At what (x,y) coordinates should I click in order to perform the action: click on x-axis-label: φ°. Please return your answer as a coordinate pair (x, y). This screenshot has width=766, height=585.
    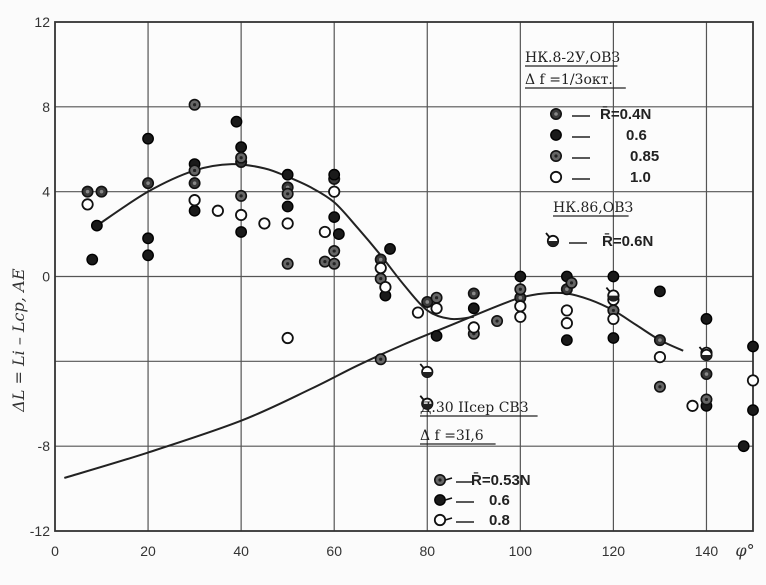
    Looking at the image, I should click on (744, 550).